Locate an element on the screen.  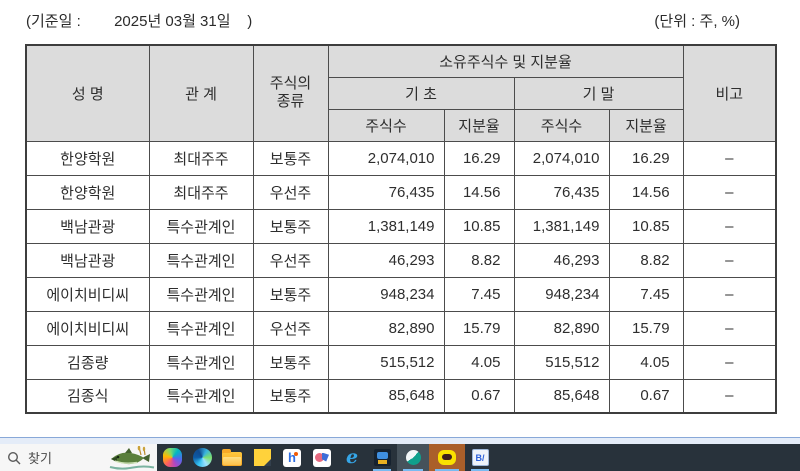
cell-end_ratio: 16.29 is located at coordinates (646, 158).